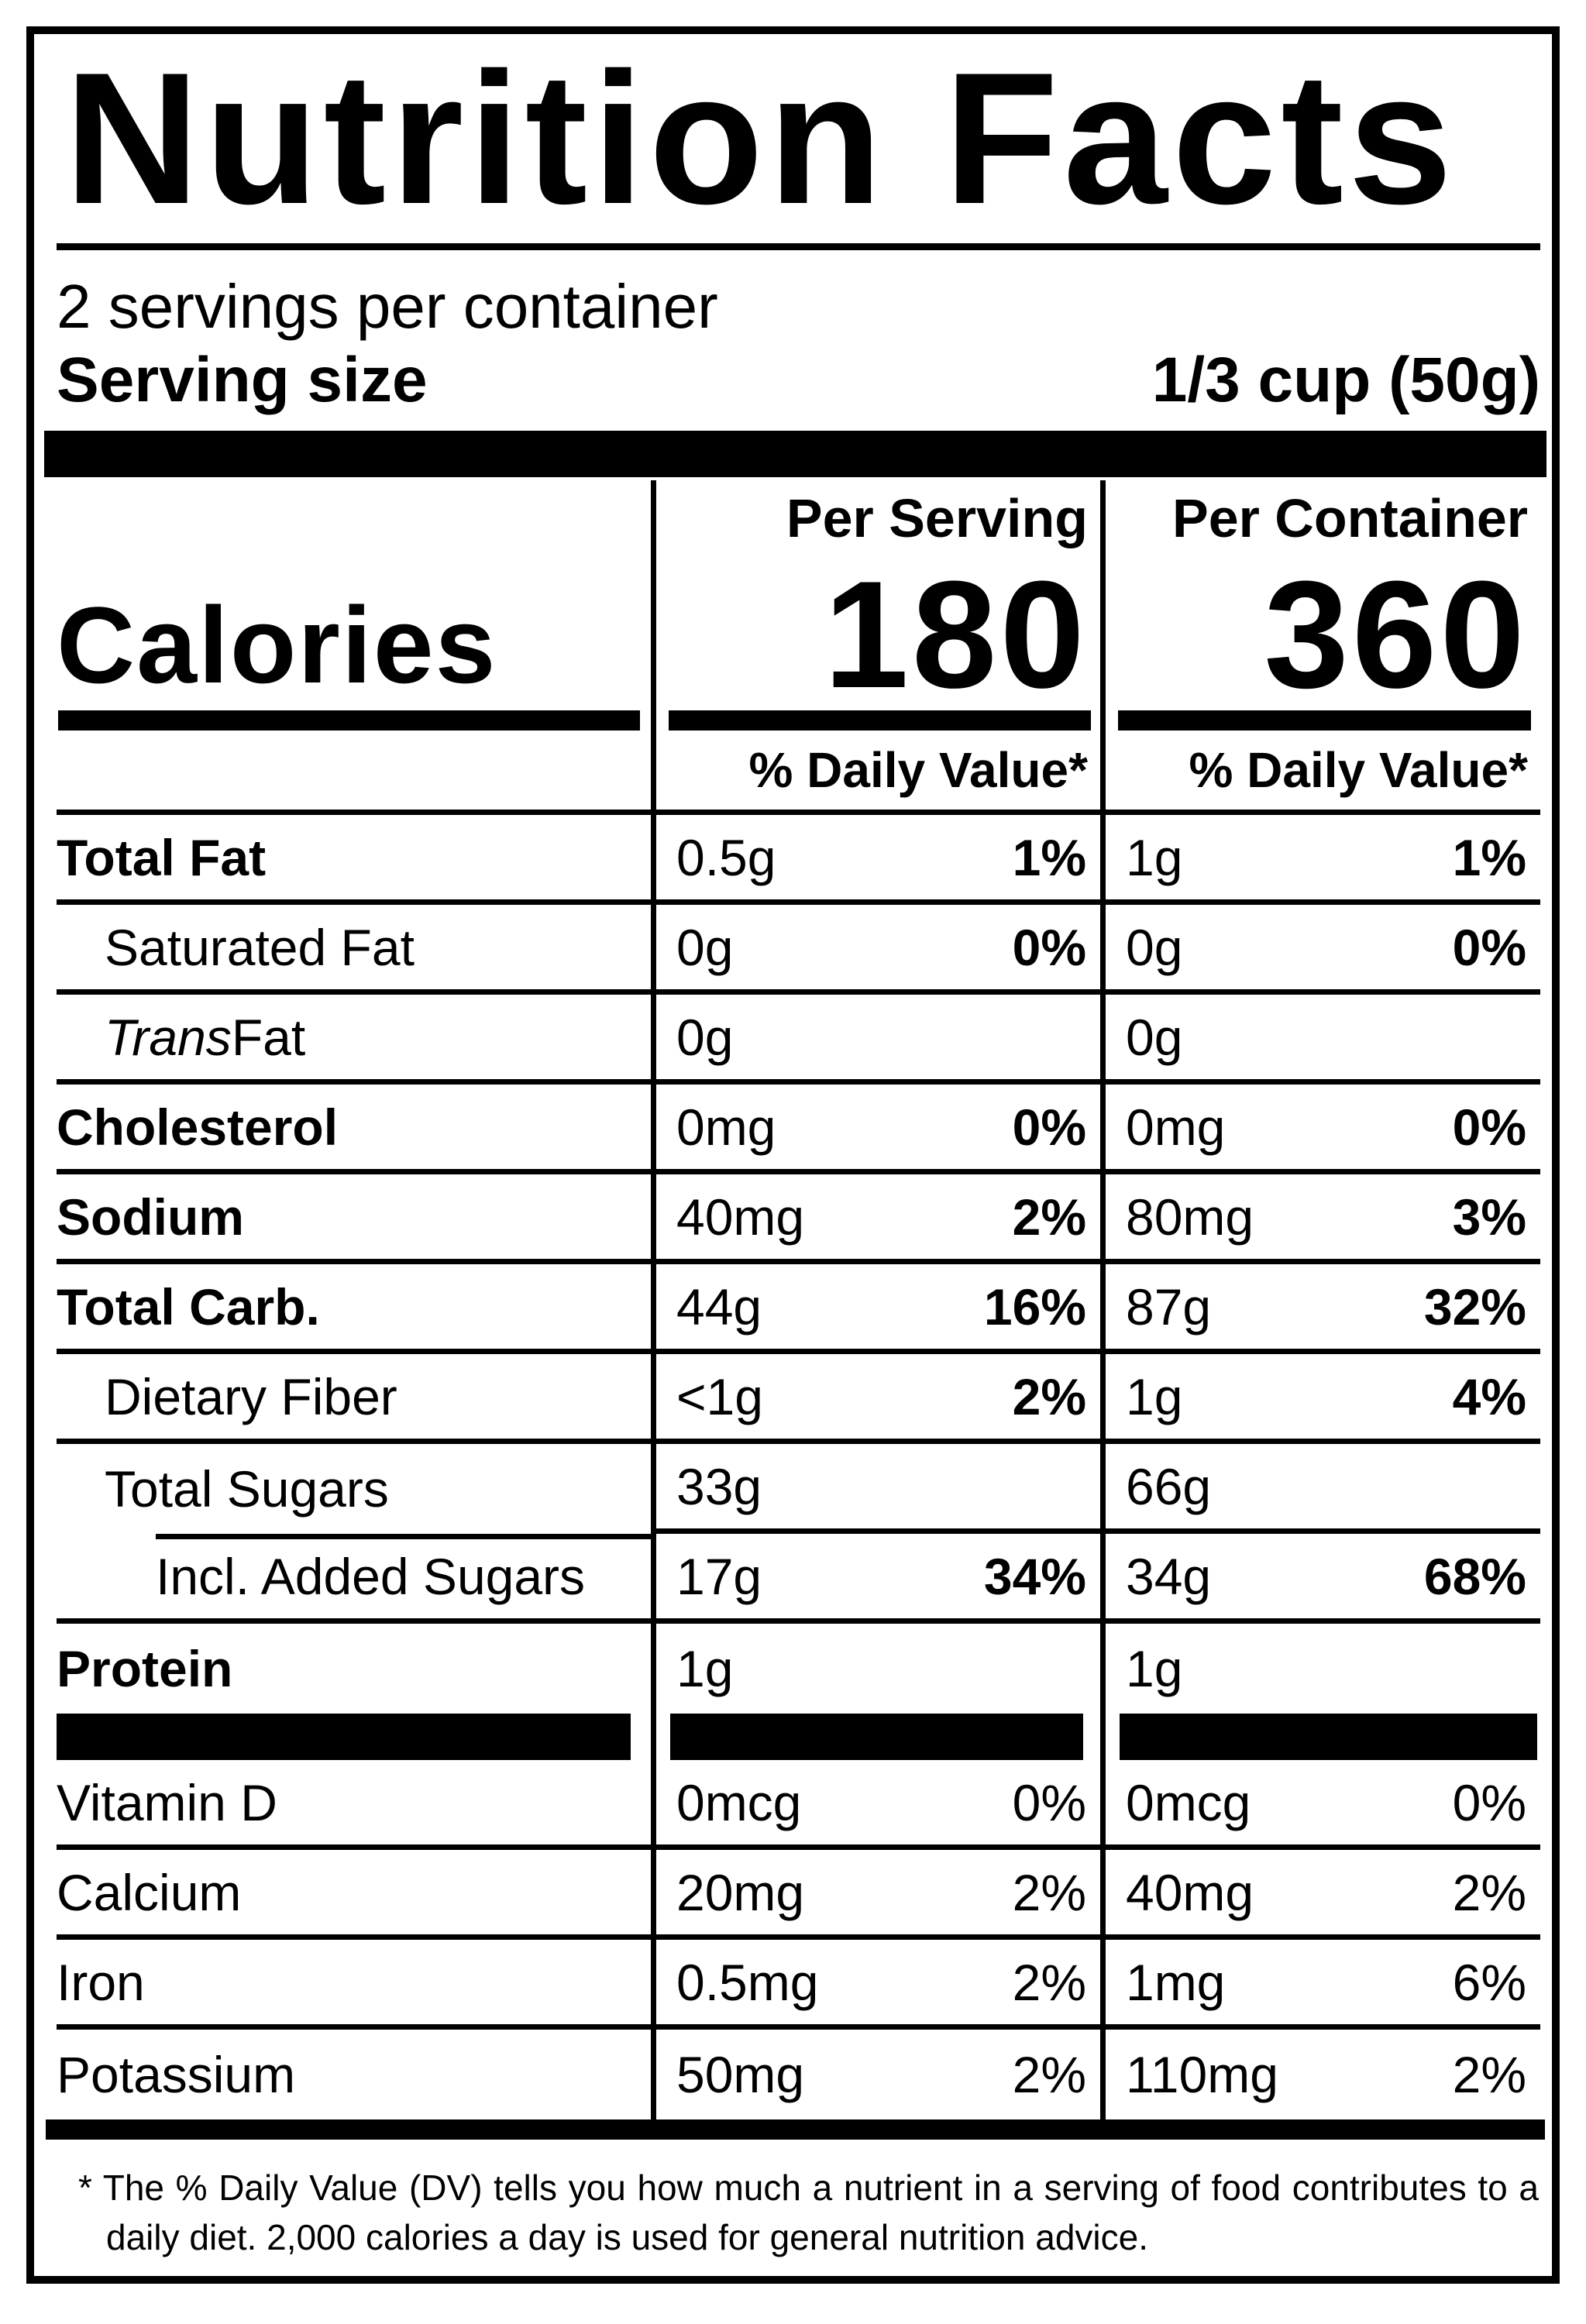 The height and width of the screenshot is (2324, 1586). I want to click on nutrient-per-serving: 44g 16%, so click(876, 1309).